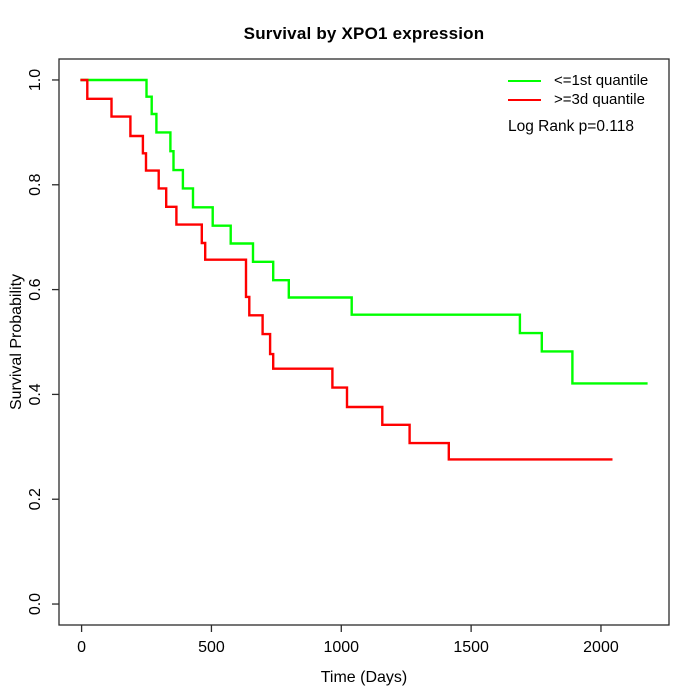  What do you see at coordinates (599, 99) in the screenshot?
I see `legend-label-third-quantile: >=3d quantile` at bounding box center [599, 99].